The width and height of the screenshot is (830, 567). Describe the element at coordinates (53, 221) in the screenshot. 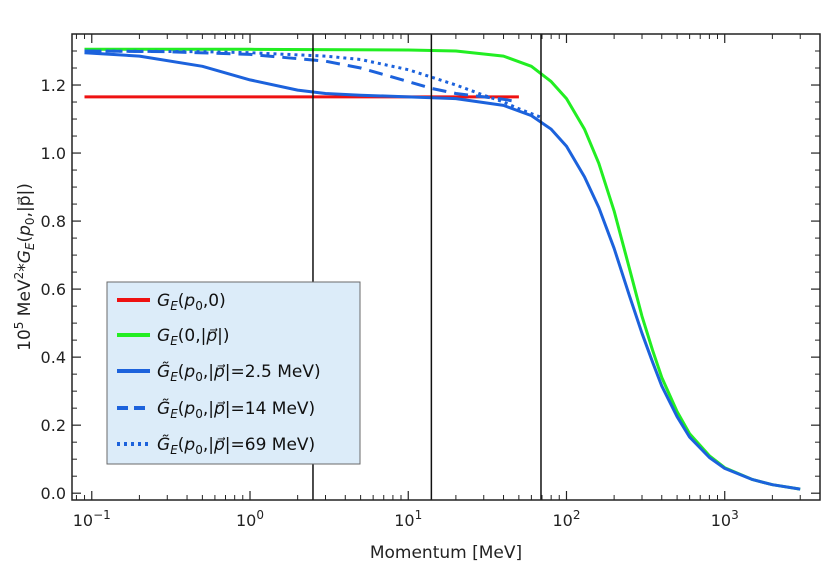

I see `y-tick-label-4: 0.8` at that location.